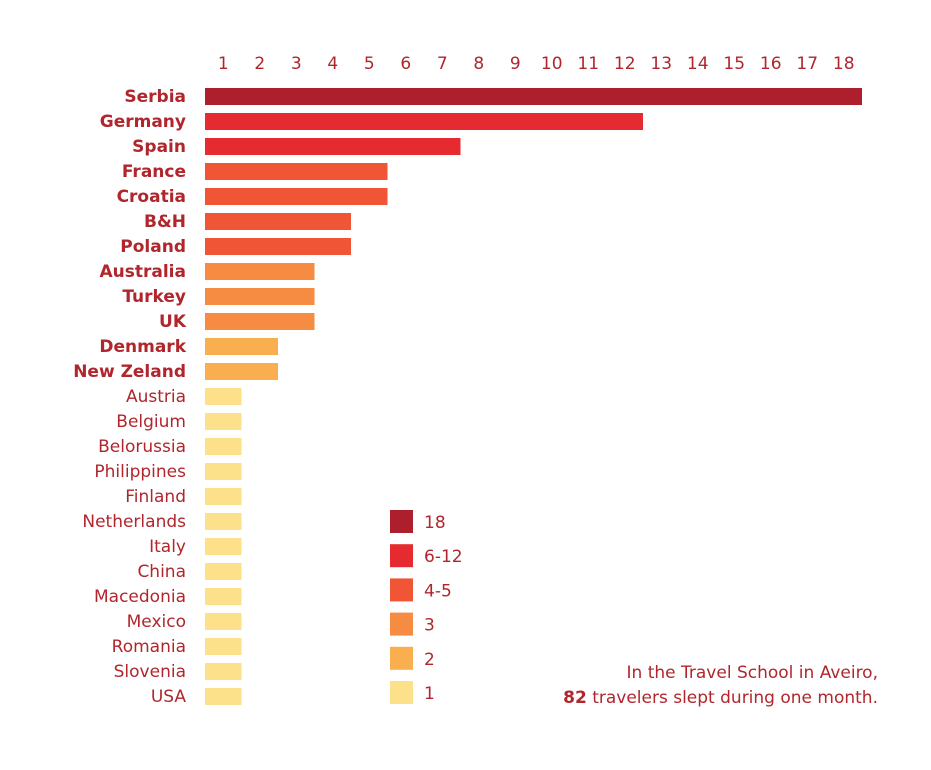 This screenshot has height=770, width=931. What do you see at coordinates (169, 697) in the screenshot?
I see `category-label: USA` at bounding box center [169, 697].